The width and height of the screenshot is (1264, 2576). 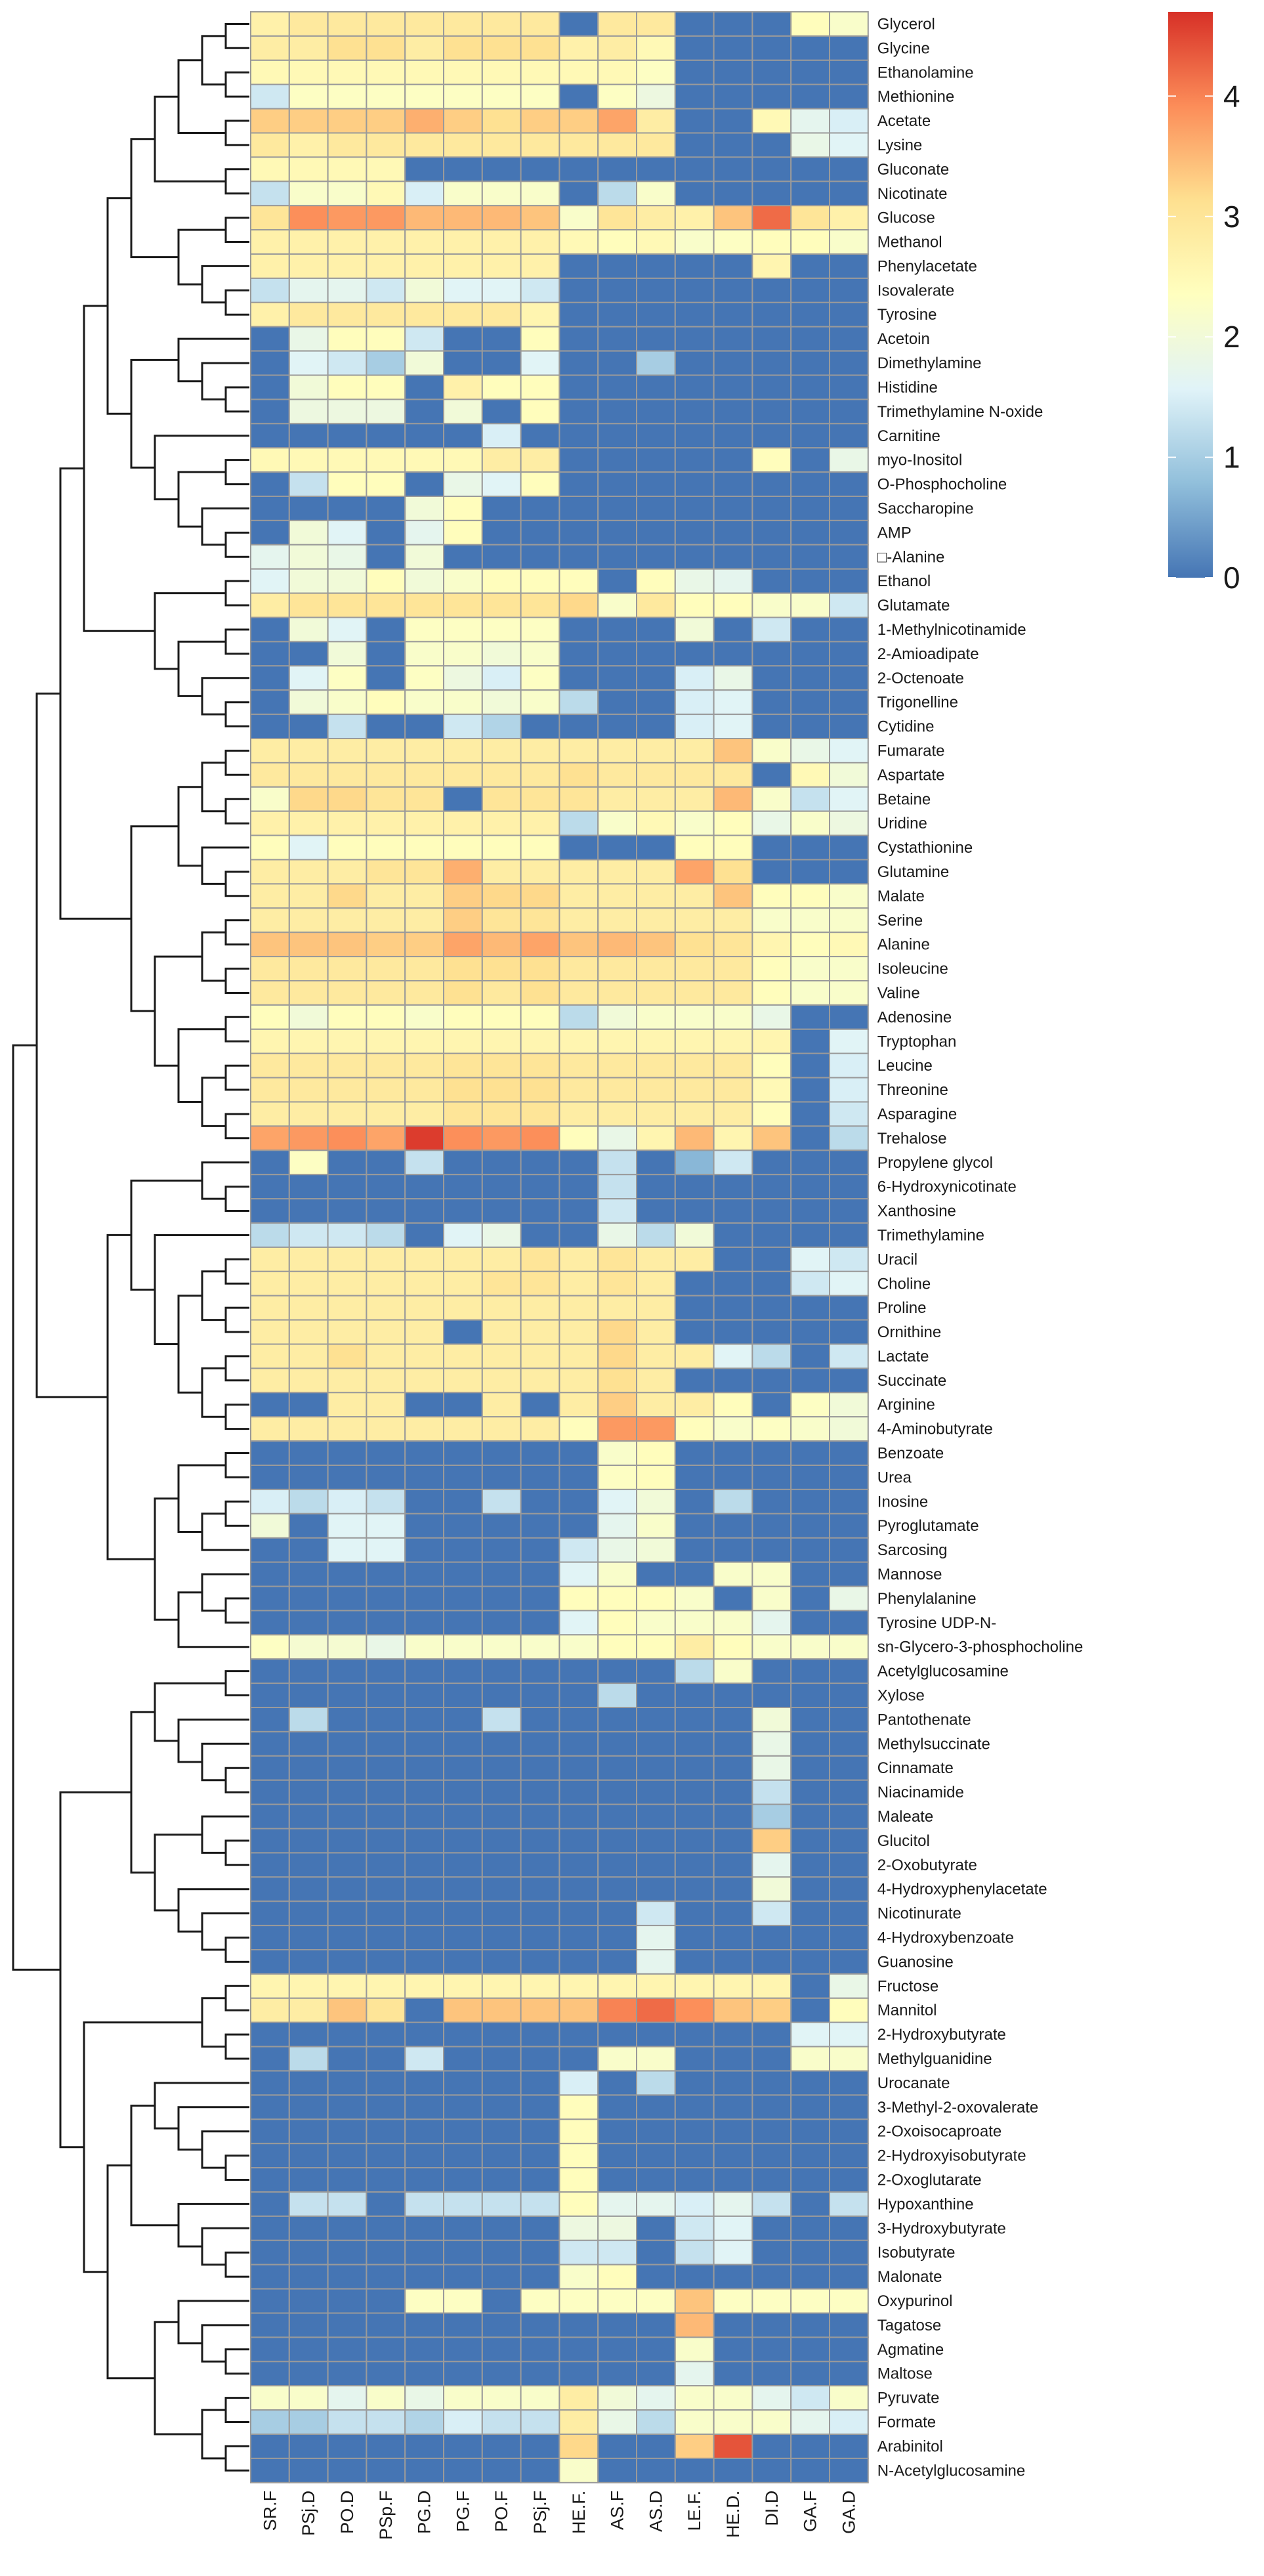 I want to click on row-label: AMP, so click(x=894, y=533).